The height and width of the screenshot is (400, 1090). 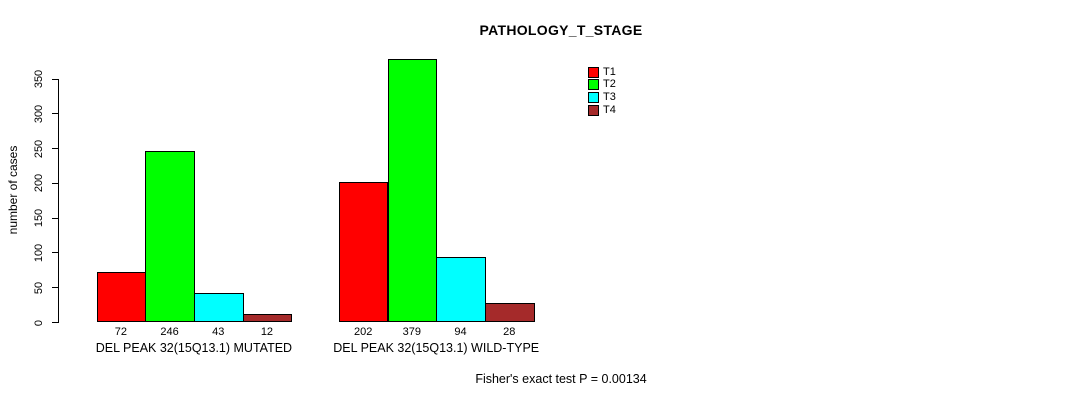 I want to click on pvalue-annotation: Fisher's exact test P = 0.00134, so click(x=561, y=379).